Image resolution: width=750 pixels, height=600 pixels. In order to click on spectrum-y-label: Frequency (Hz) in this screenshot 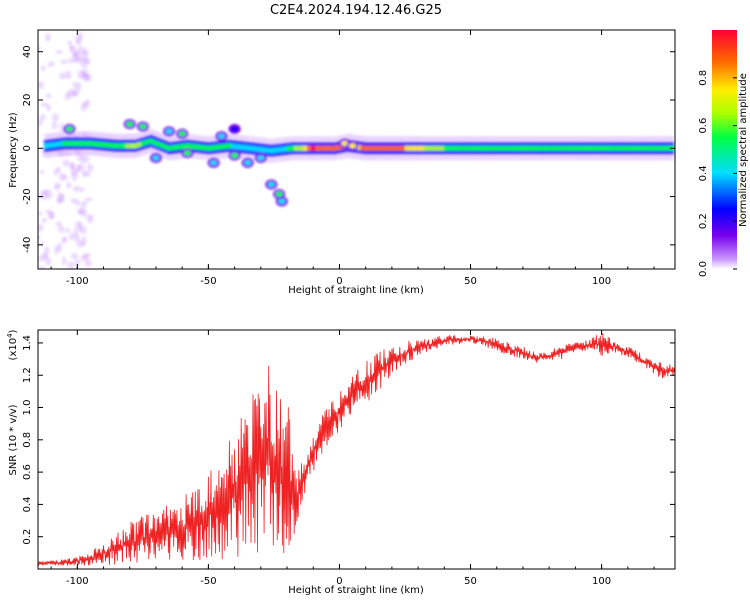, I will do `click(13, 150)`.